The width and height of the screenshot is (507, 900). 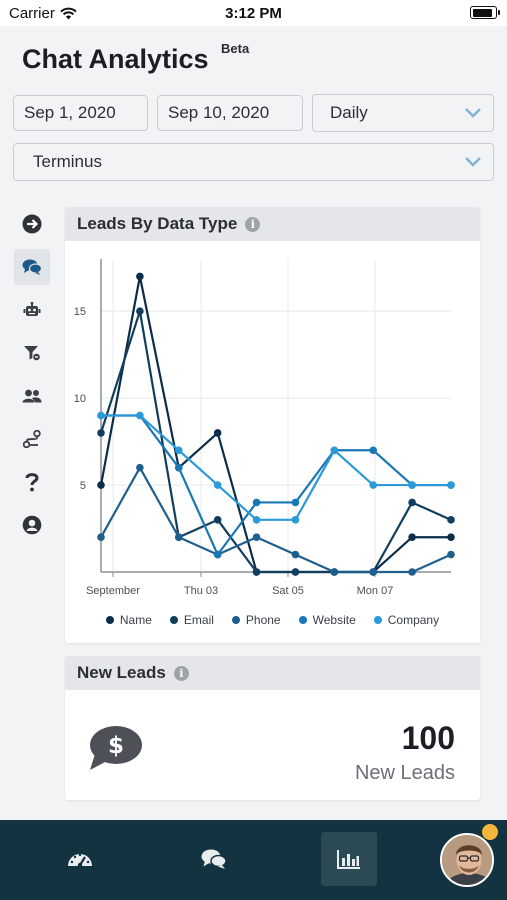 What do you see at coordinates (32, 525) in the screenshot?
I see `sidebar-item-profile` at bounding box center [32, 525].